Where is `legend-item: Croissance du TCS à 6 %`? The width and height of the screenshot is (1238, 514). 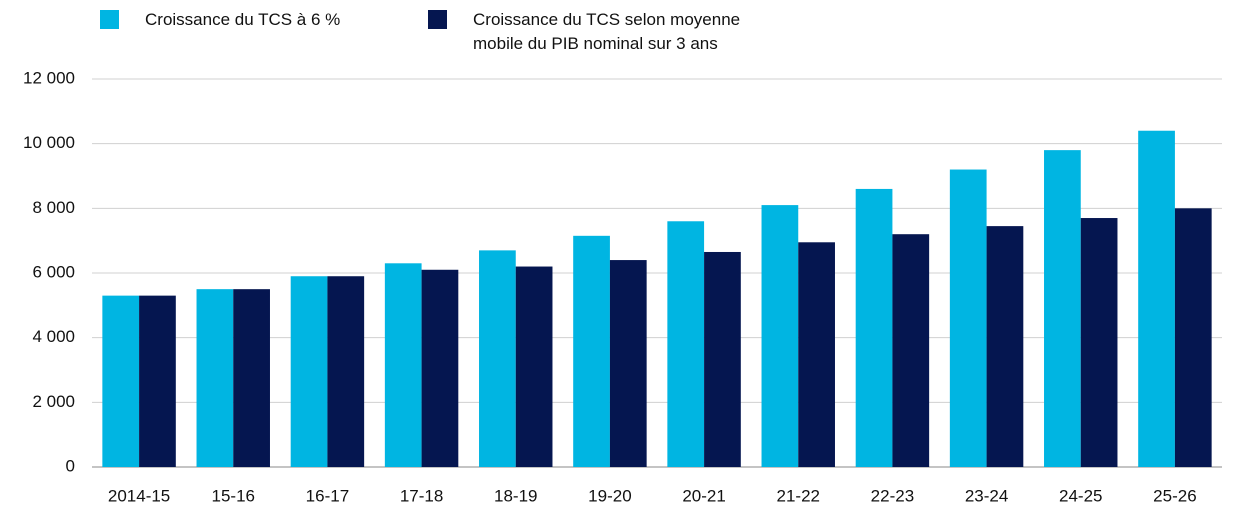 legend-item: Croissance du TCS à 6 % is located at coordinates (240, 20).